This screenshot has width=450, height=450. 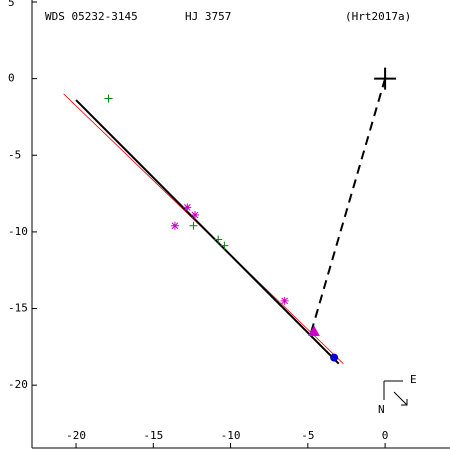 What do you see at coordinates (378, 16) in the screenshot?
I see `reference: (Hrt2017a)` at bounding box center [378, 16].